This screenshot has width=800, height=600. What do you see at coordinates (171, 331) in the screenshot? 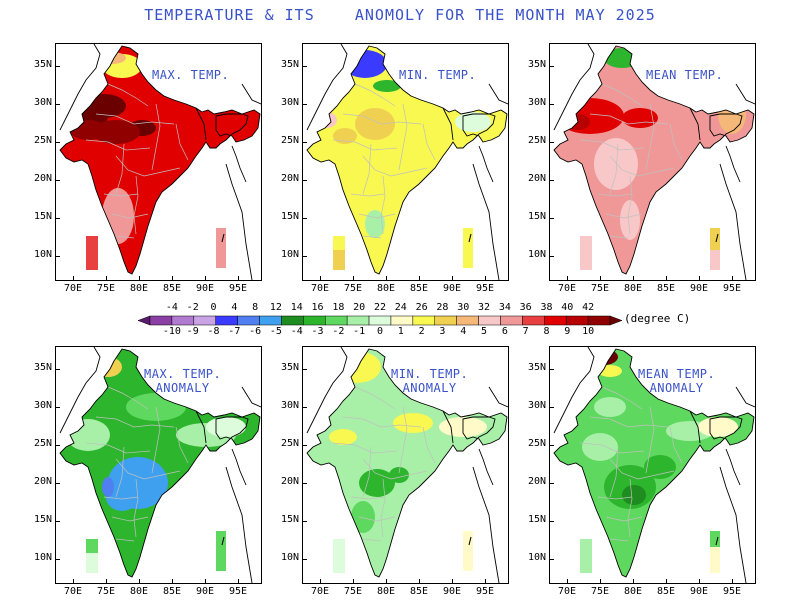
I see `colorbar-bottom-label: -10` at bounding box center [171, 331].